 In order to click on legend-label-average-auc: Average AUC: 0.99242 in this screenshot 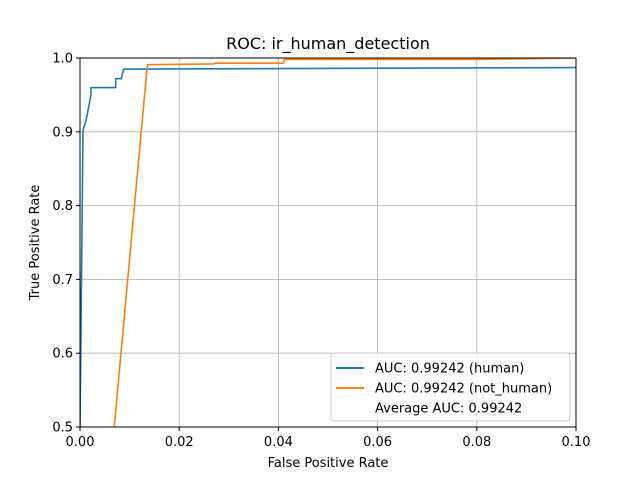, I will do `click(448, 409)`.